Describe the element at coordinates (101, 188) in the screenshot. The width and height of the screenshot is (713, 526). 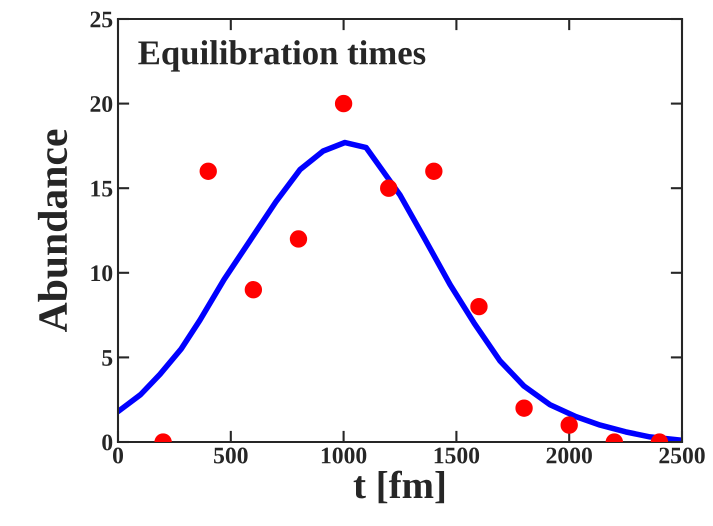
I see `y-tick-label: 15` at that location.